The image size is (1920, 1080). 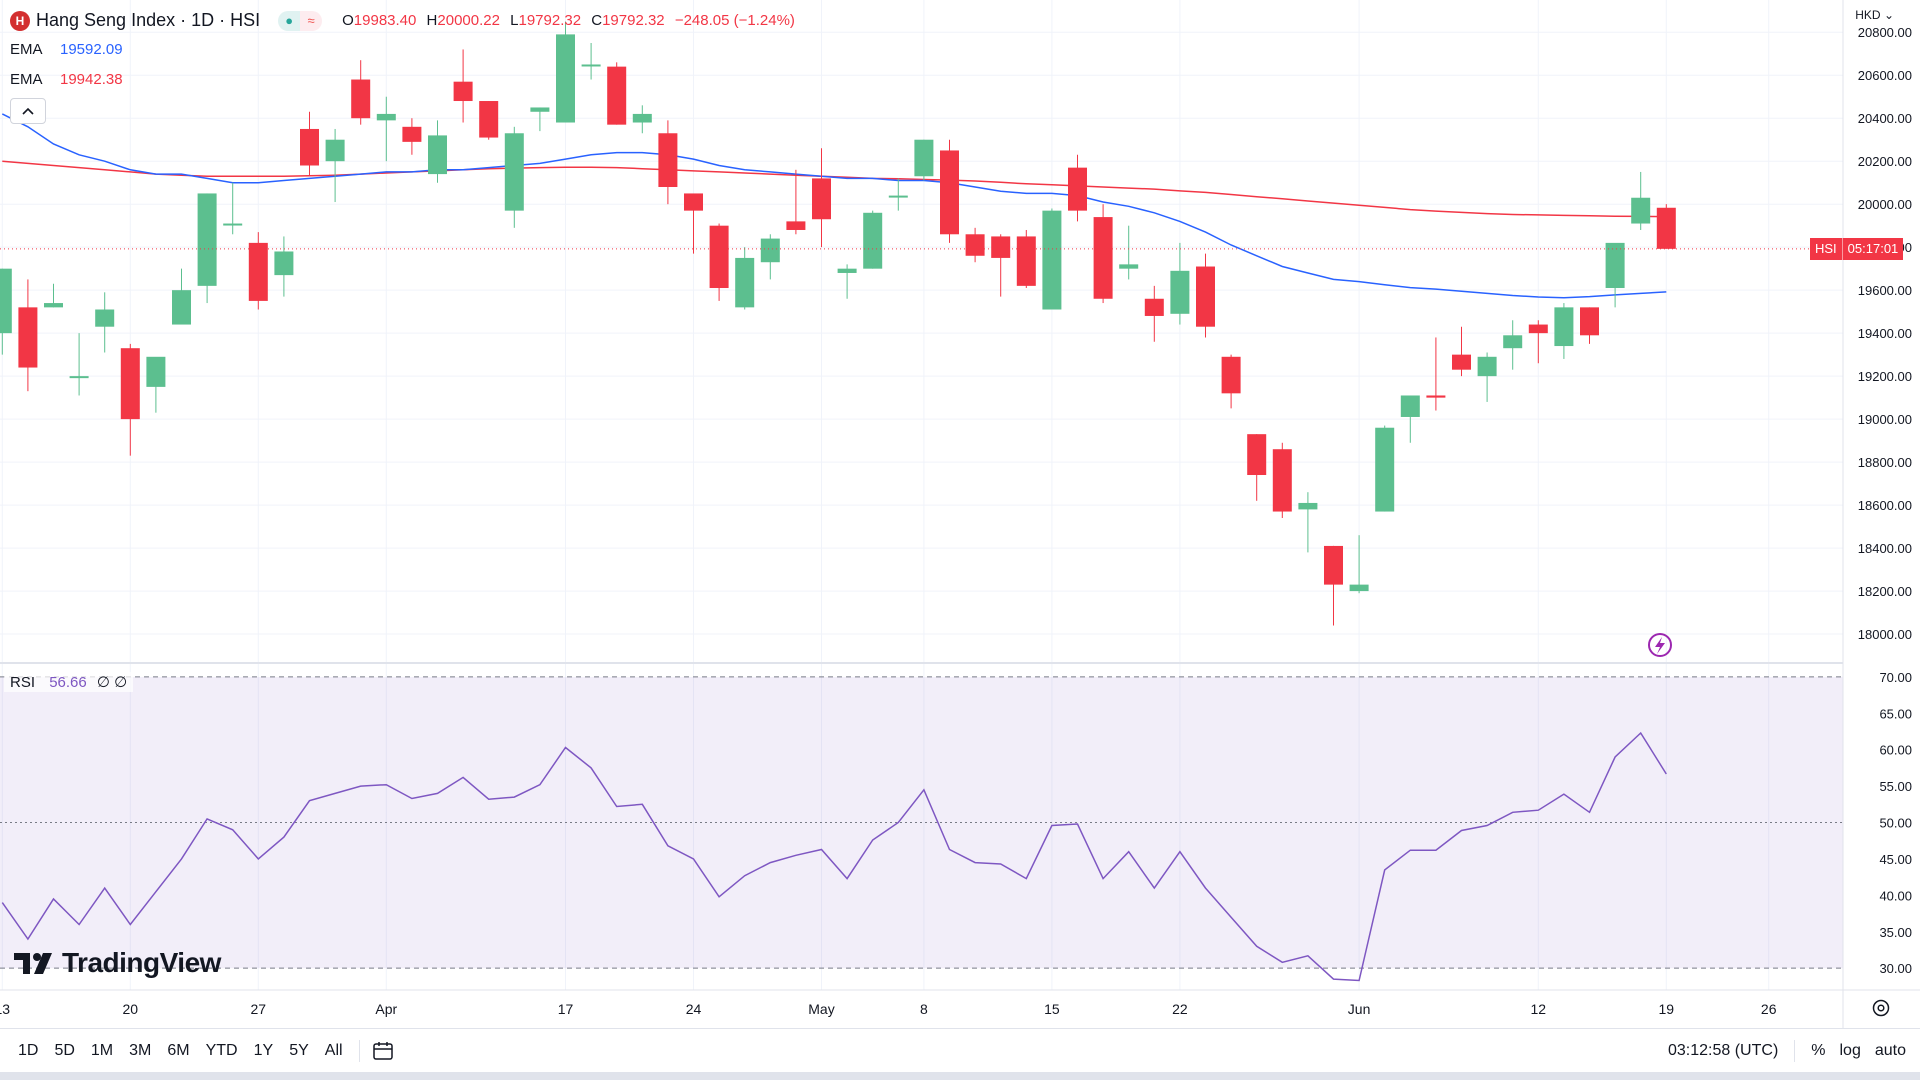 What do you see at coordinates (131, 1009) in the screenshot?
I see `time-axis-tick-label: 20` at bounding box center [131, 1009].